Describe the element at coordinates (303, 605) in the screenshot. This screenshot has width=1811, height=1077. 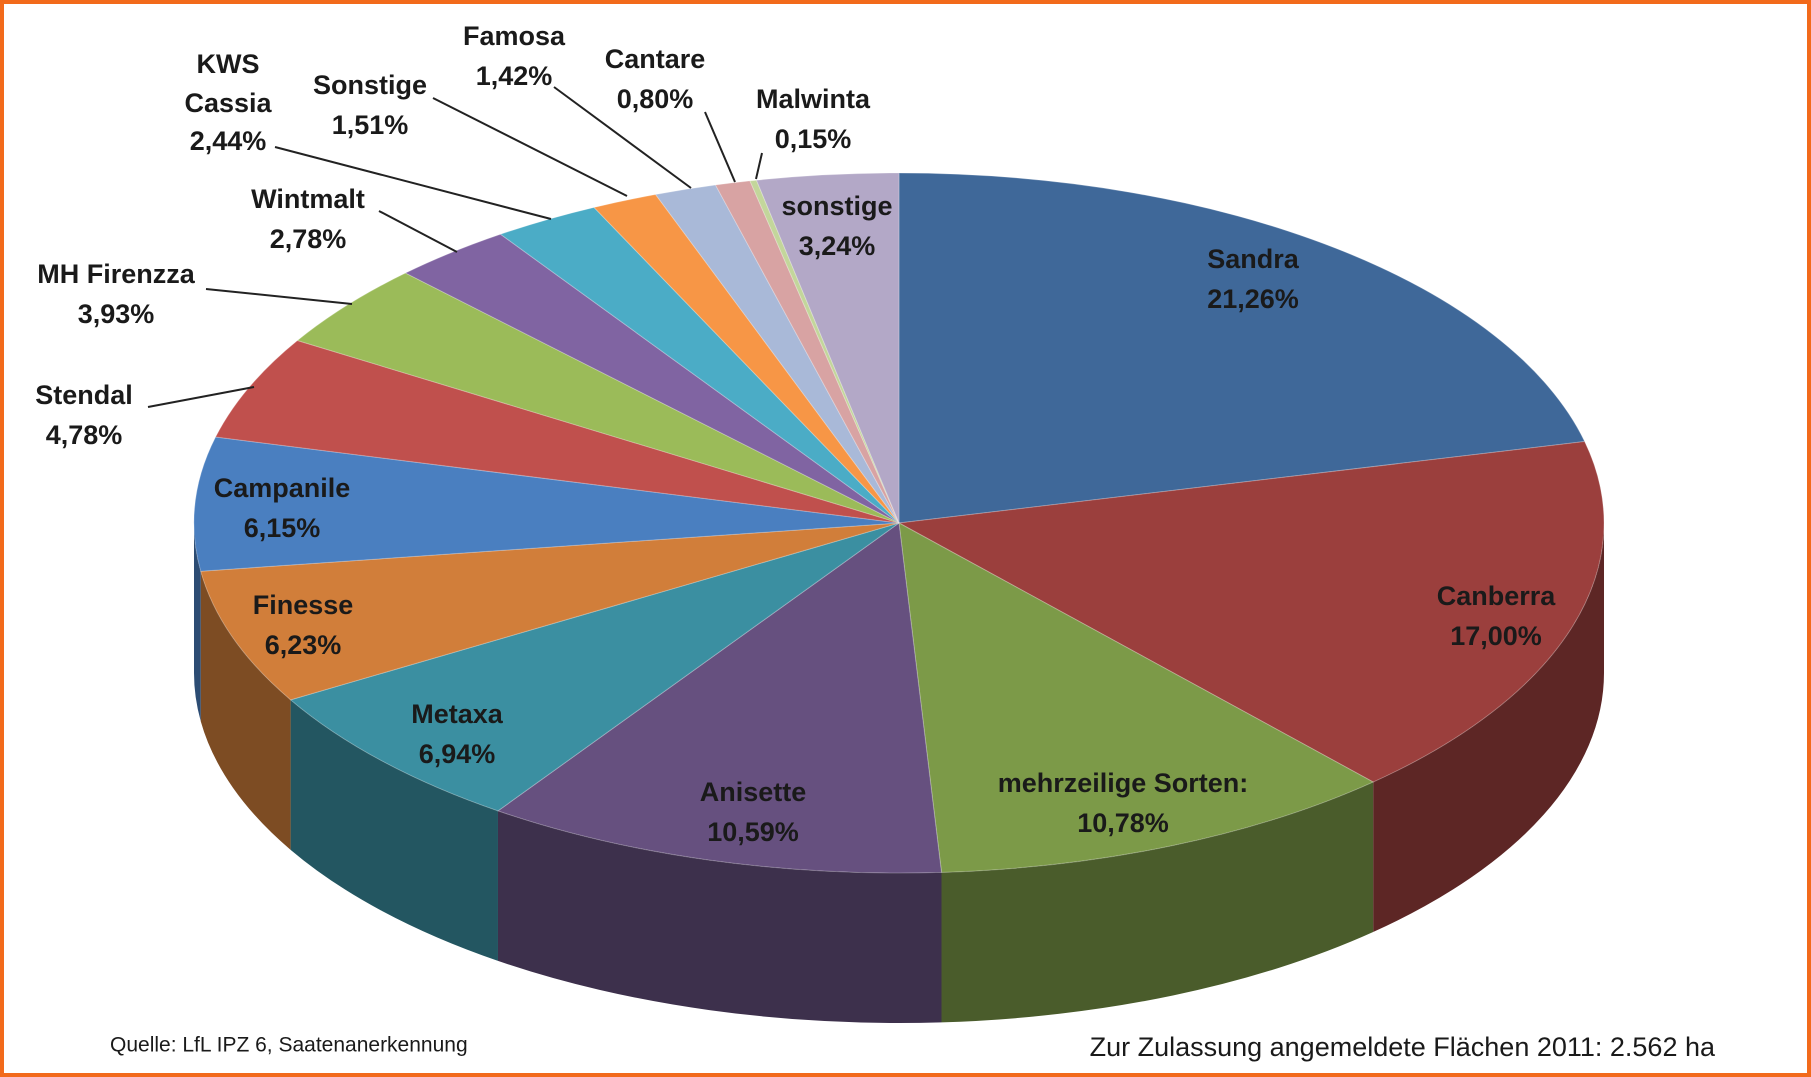
I see `category-label: Finesse` at that location.